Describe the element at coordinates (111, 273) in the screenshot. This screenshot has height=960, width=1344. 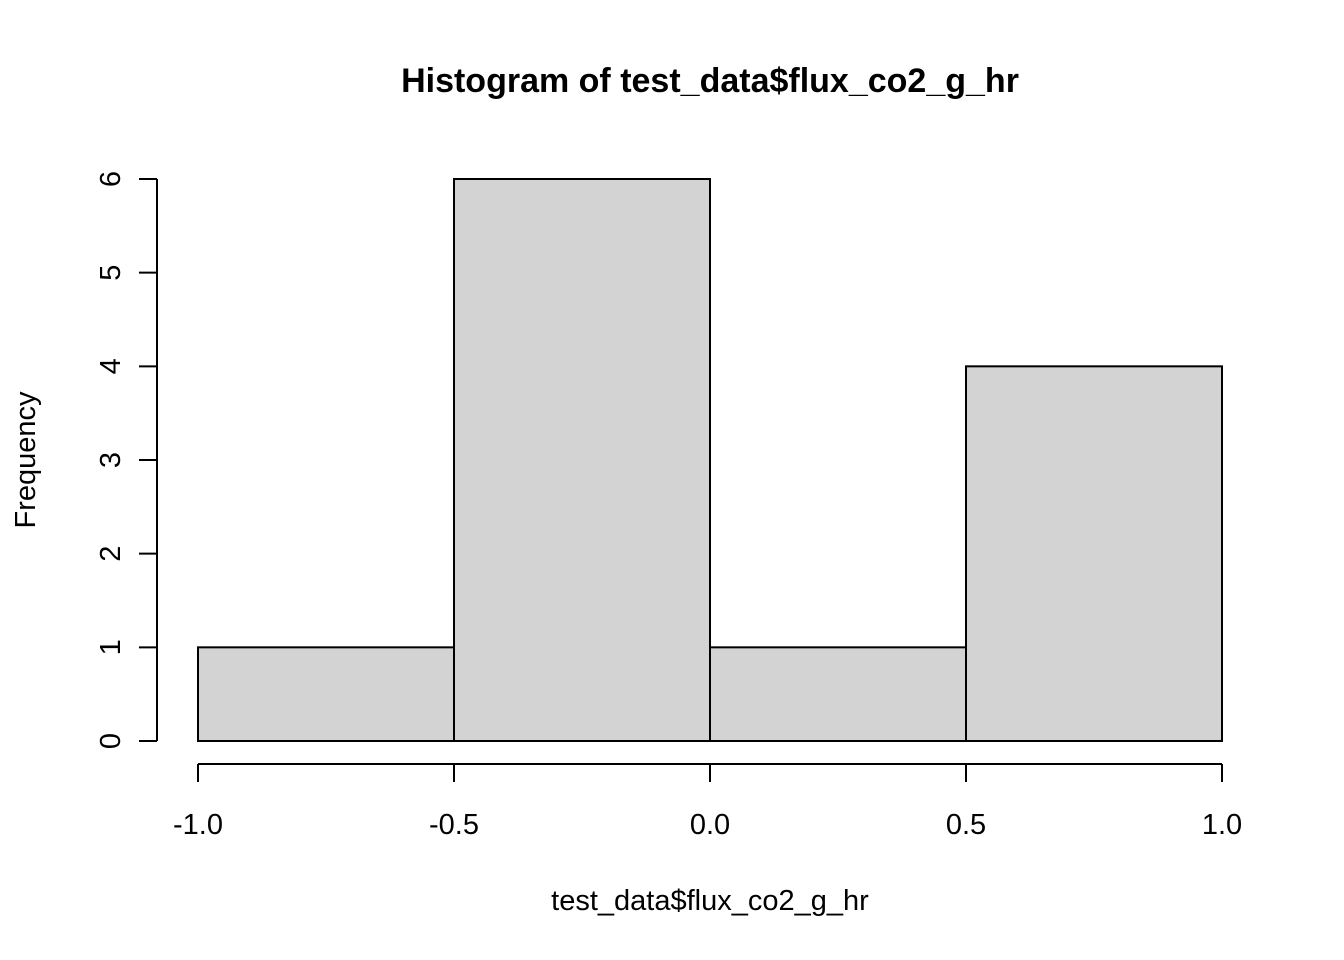
I see `y-tick-label: 5` at that location.